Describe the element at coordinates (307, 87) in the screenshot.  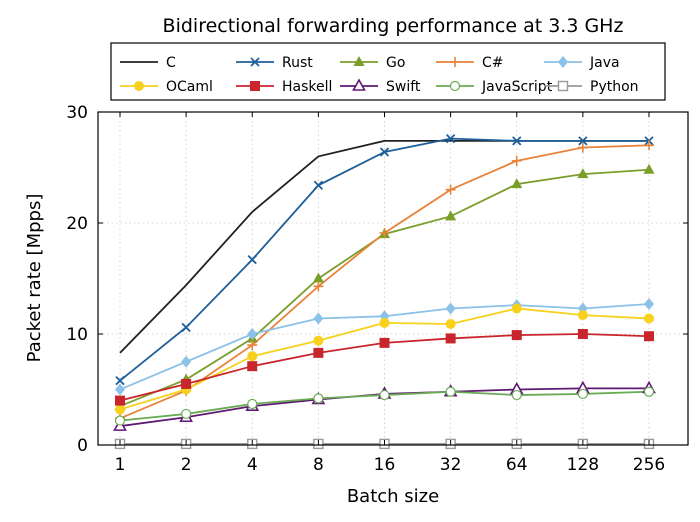
I see `legend-label-haskell: Haskell` at that location.